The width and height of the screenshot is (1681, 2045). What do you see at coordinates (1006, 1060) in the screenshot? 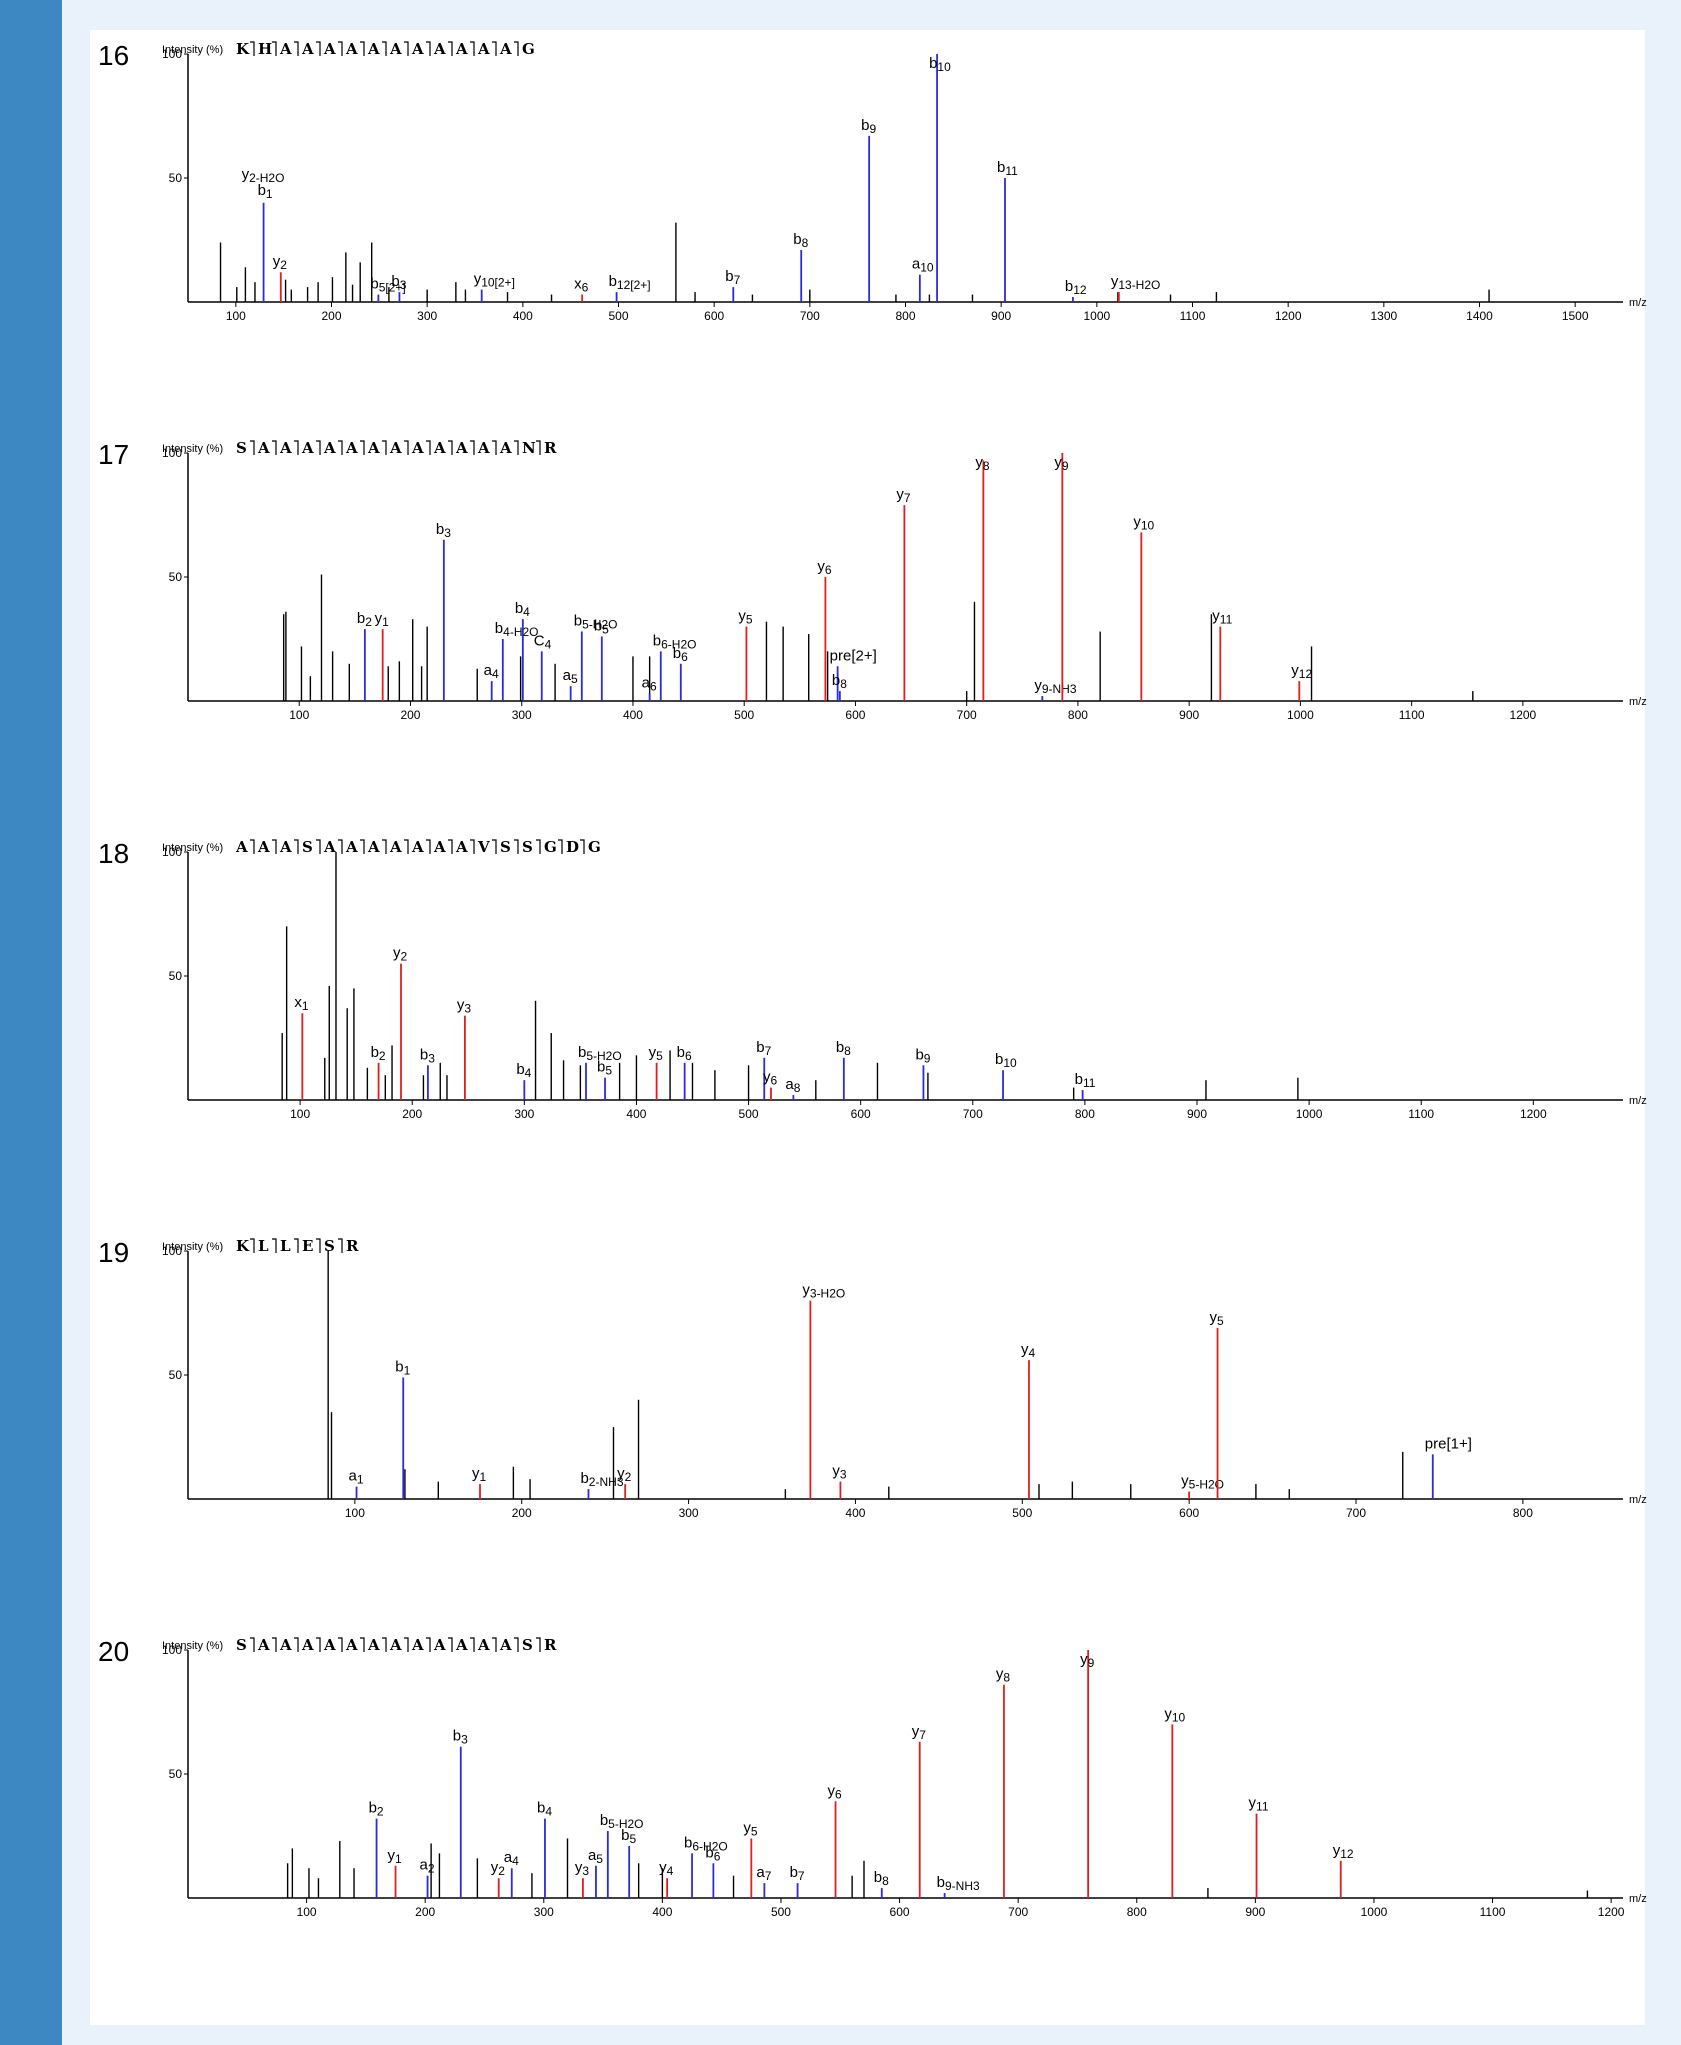
I see `peak-label: b10` at bounding box center [1006, 1060].